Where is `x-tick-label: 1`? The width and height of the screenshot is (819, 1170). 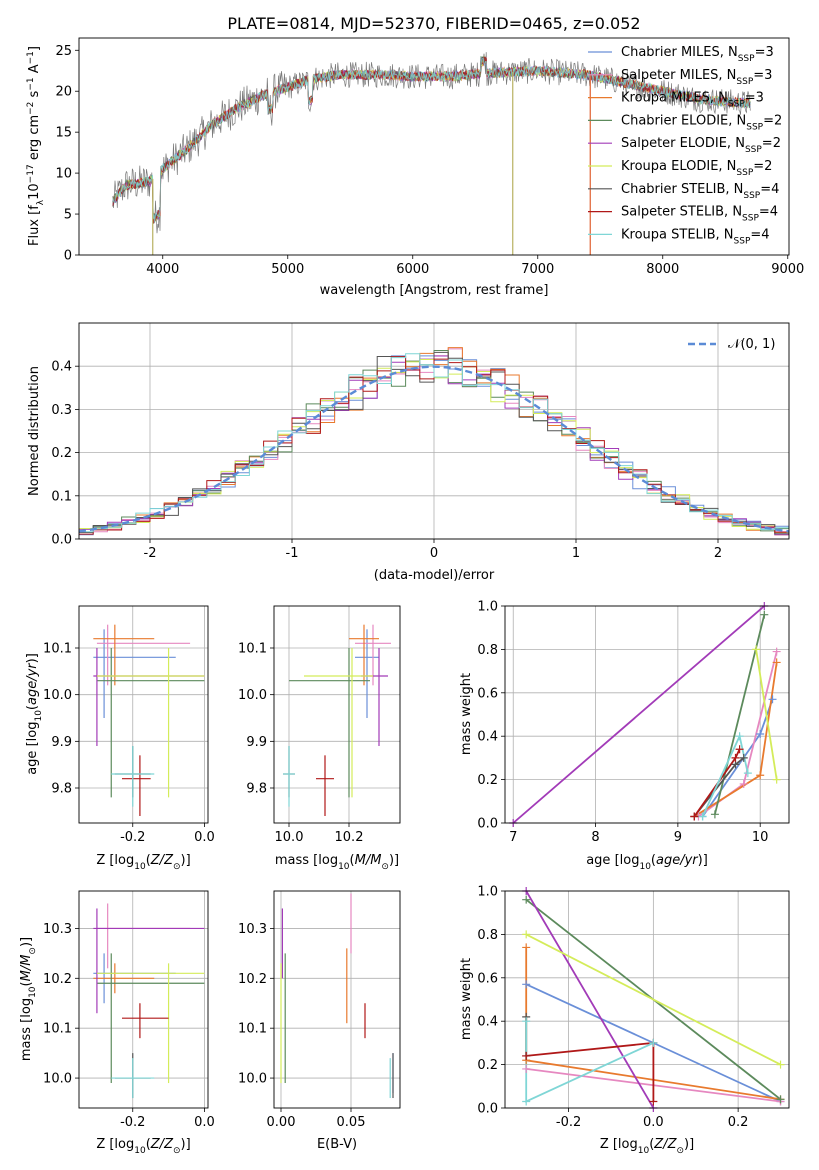 x-tick-label: 1 is located at coordinates (576, 553).